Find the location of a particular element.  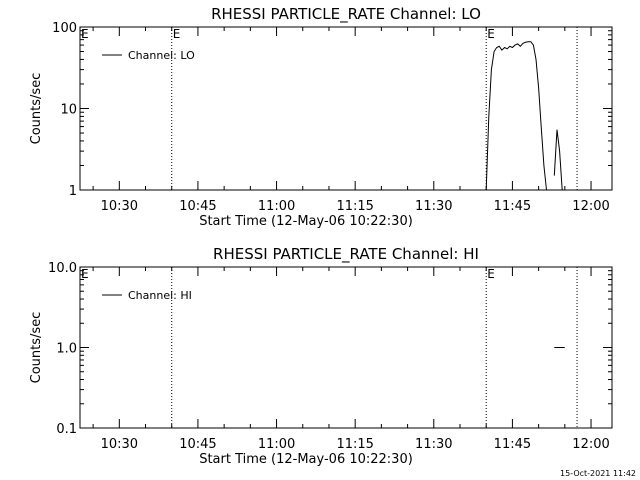

y-tick-label: 10.0 is located at coordinates (62, 268).